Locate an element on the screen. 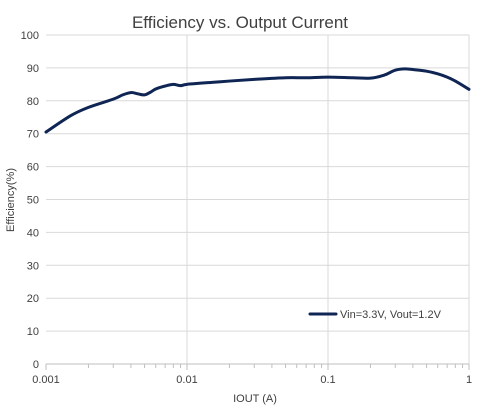  series-layer is located at coordinates (257, 100).